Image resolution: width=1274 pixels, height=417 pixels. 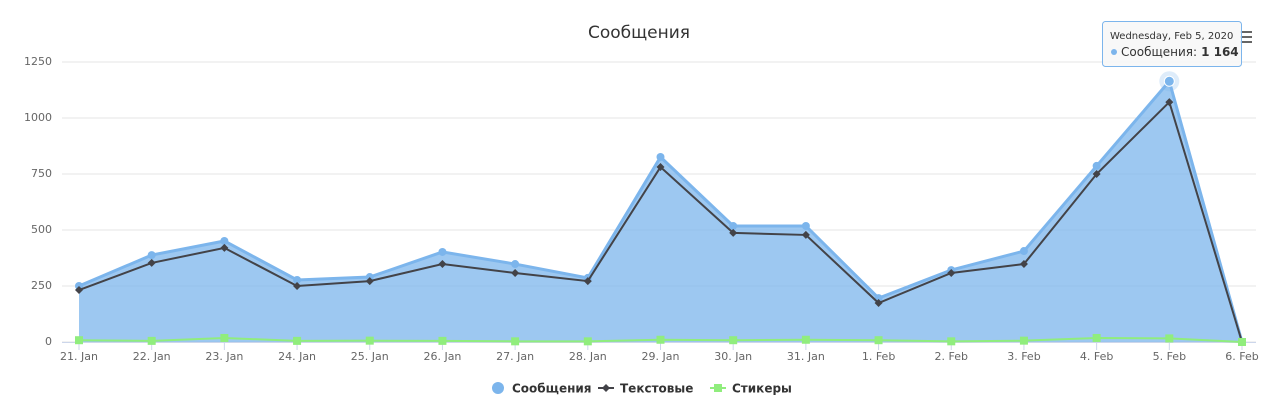 I want to click on x-tick-label: 1. Feb, so click(x=878, y=356).